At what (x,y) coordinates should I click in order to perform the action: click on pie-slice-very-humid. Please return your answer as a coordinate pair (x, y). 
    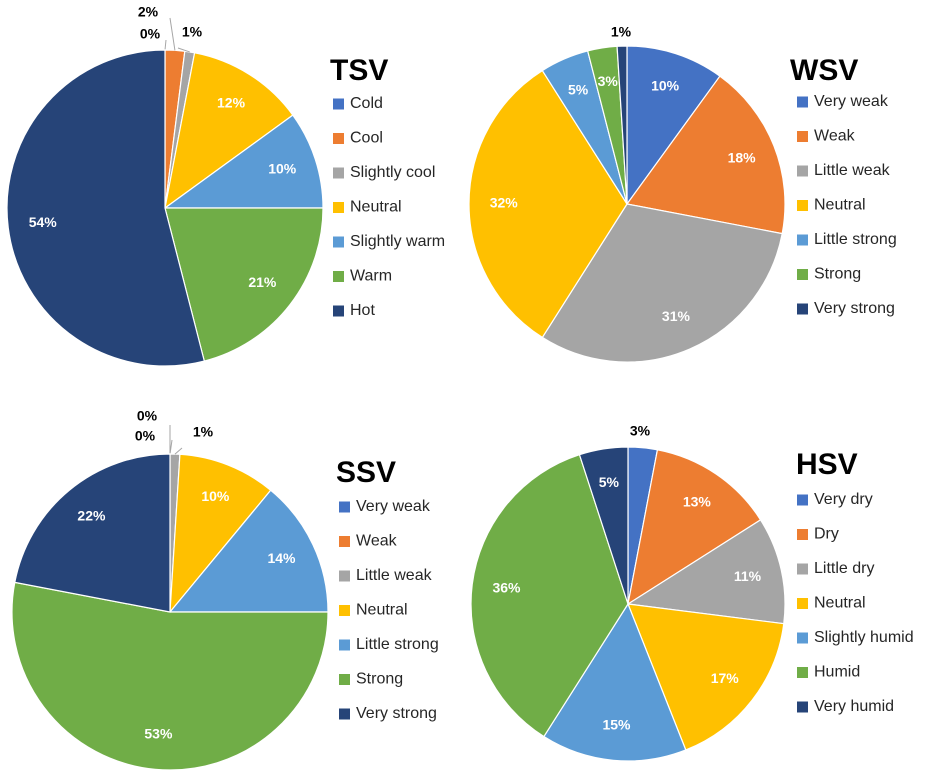
    Looking at the image, I should click on (603, 525).